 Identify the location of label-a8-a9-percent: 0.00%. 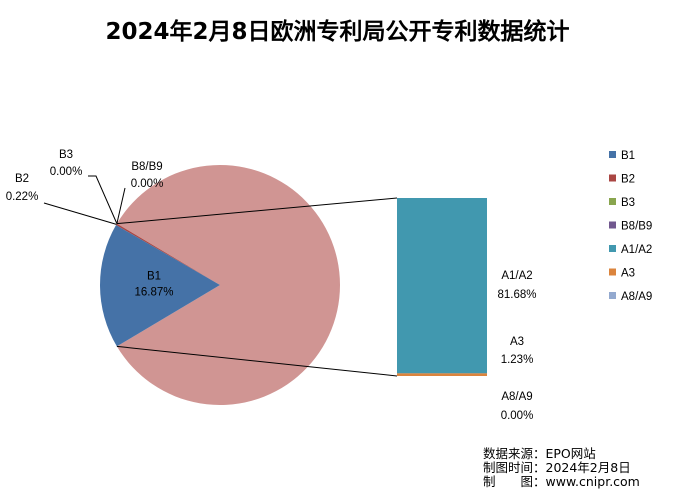
(517, 416).